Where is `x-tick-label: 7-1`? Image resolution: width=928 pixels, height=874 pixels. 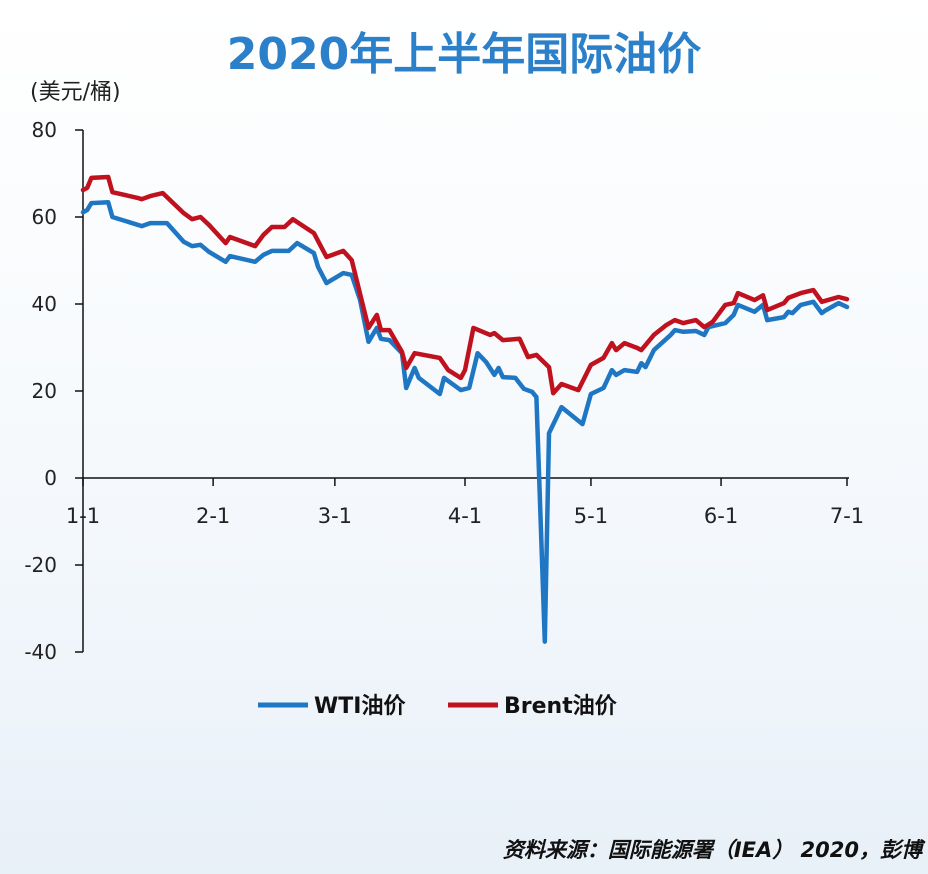 x-tick-label: 7-1 is located at coordinates (847, 516).